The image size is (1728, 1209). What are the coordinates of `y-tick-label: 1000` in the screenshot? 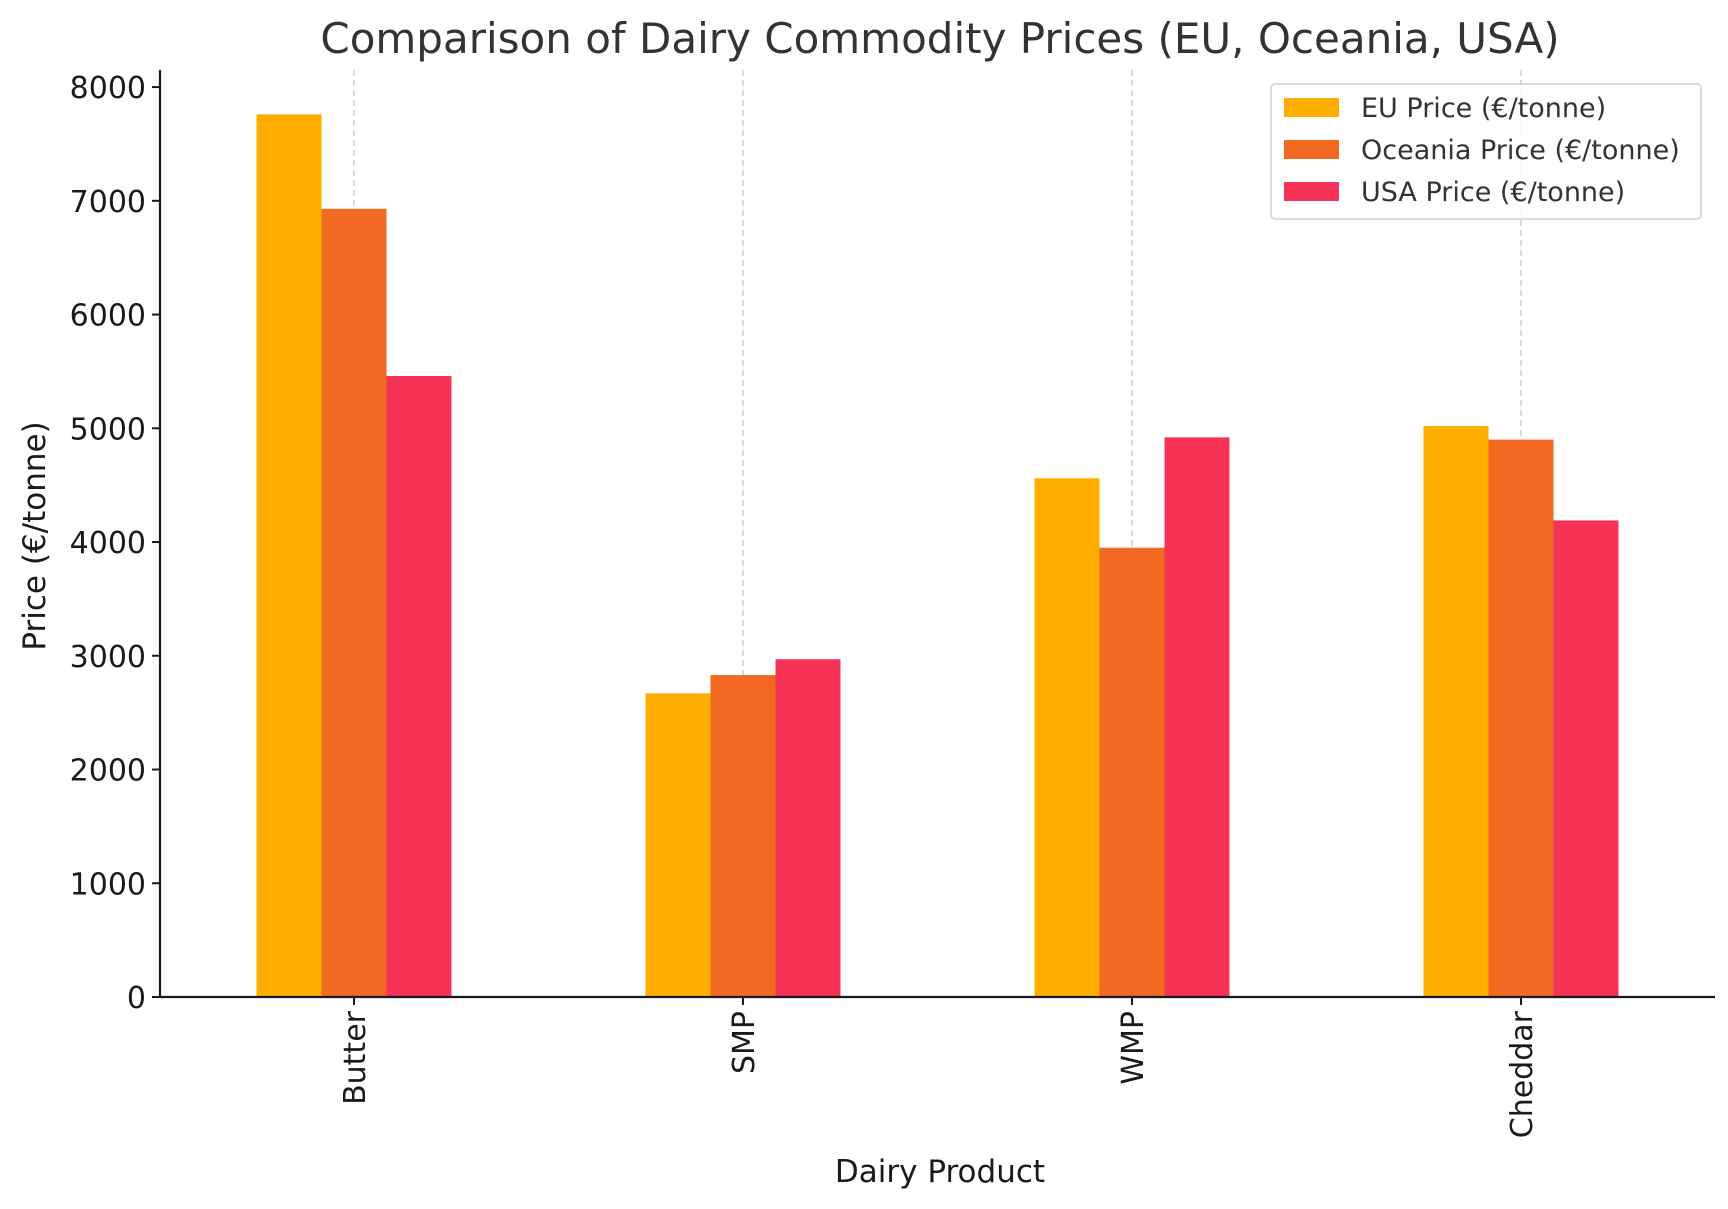 It's located at (108, 884).